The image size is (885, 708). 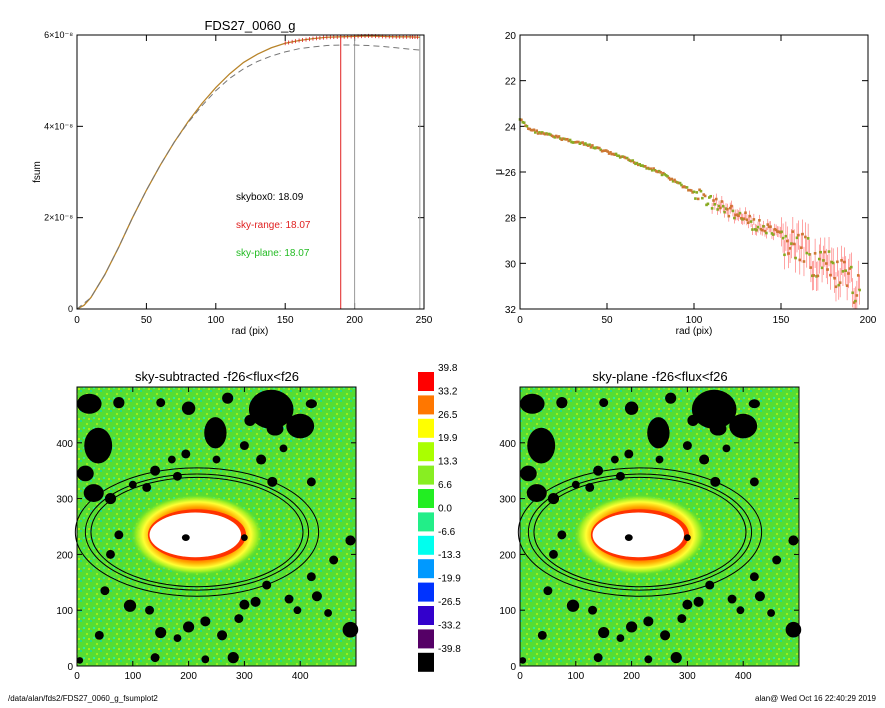 I want to click on y-tick-label: 400, so click(x=507, y=444).